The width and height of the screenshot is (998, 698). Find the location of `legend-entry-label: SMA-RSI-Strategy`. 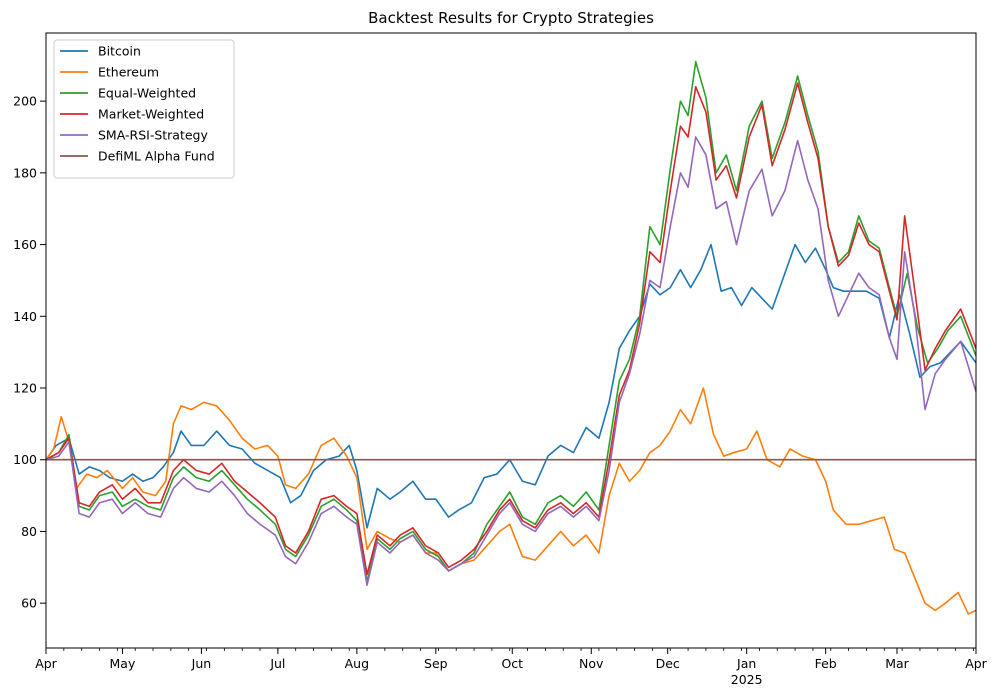

legend-entry-label: SMA-RSI-Strategy is located at coordinates (153, 135).